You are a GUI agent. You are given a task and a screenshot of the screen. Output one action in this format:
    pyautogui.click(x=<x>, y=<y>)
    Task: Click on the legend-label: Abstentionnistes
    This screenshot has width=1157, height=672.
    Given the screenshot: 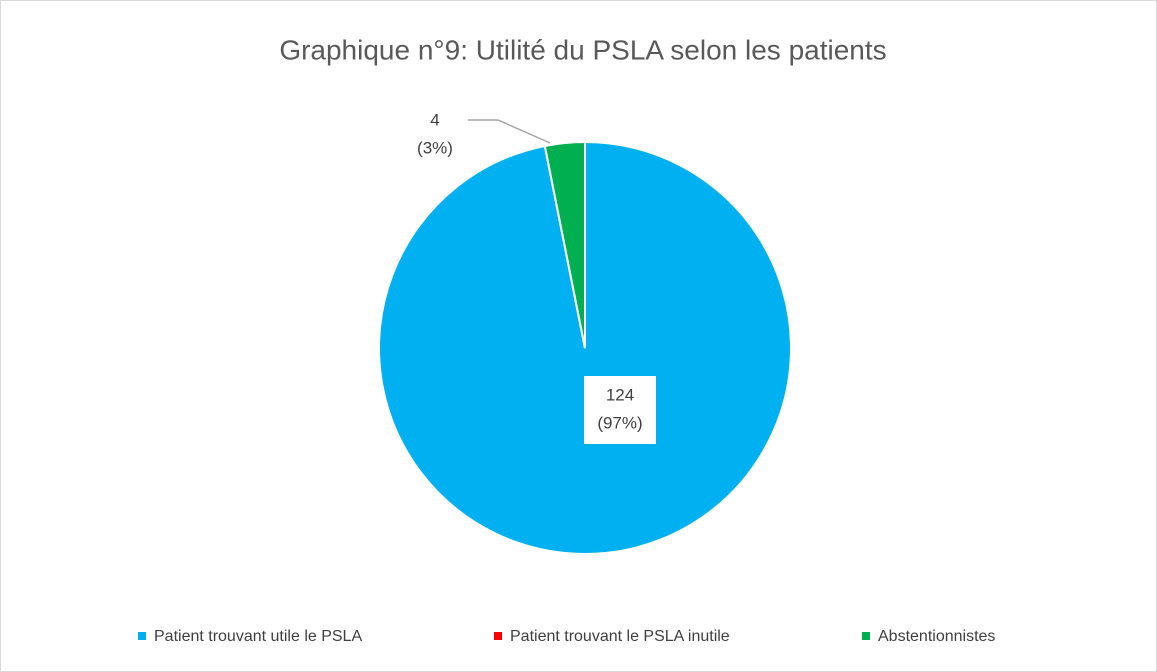 What is the action you would take?
    pyautogui.click(x=936, y=636)
    